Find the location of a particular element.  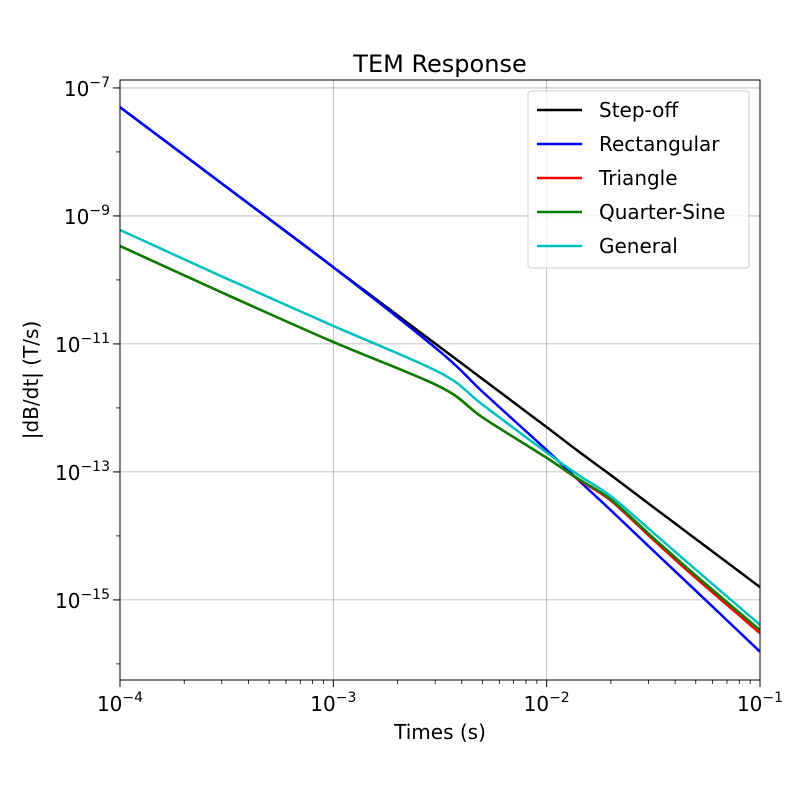

x-tick-label: 10⁻³ is located at coordinates (333, 703).